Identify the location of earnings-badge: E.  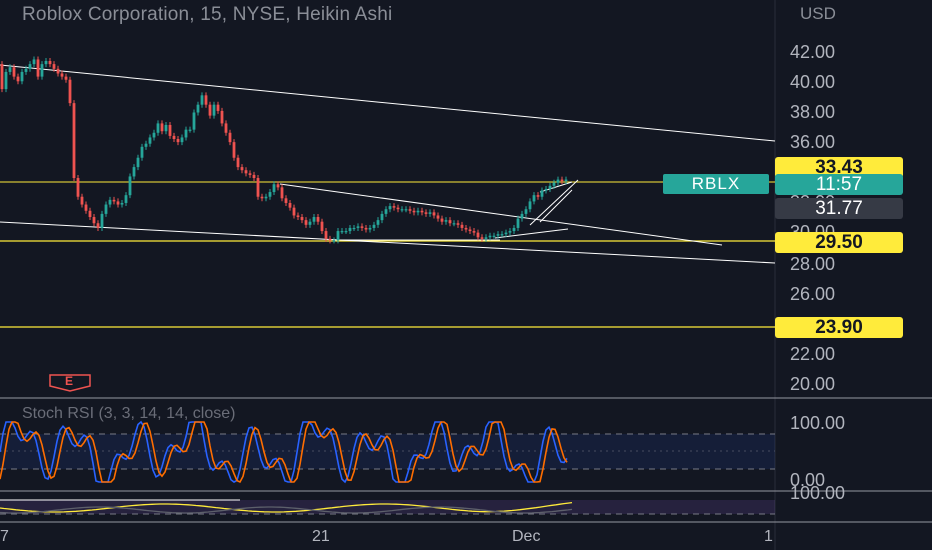
(70, 383).